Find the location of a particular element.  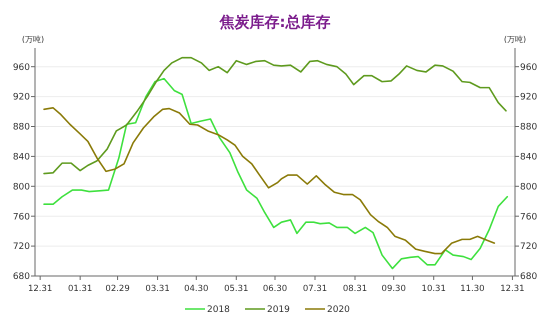

x-tick-label: 08.31 is located at coordinates (355, 289).